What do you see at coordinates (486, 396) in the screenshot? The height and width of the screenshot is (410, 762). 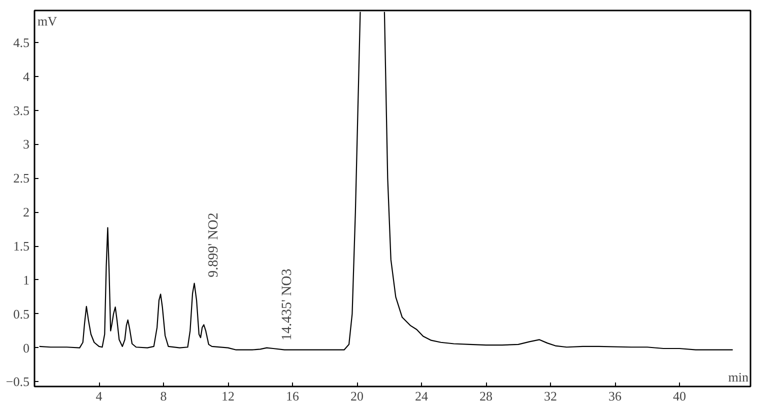 I see `x-tick-label: 28` at bounding box center [486, 396].